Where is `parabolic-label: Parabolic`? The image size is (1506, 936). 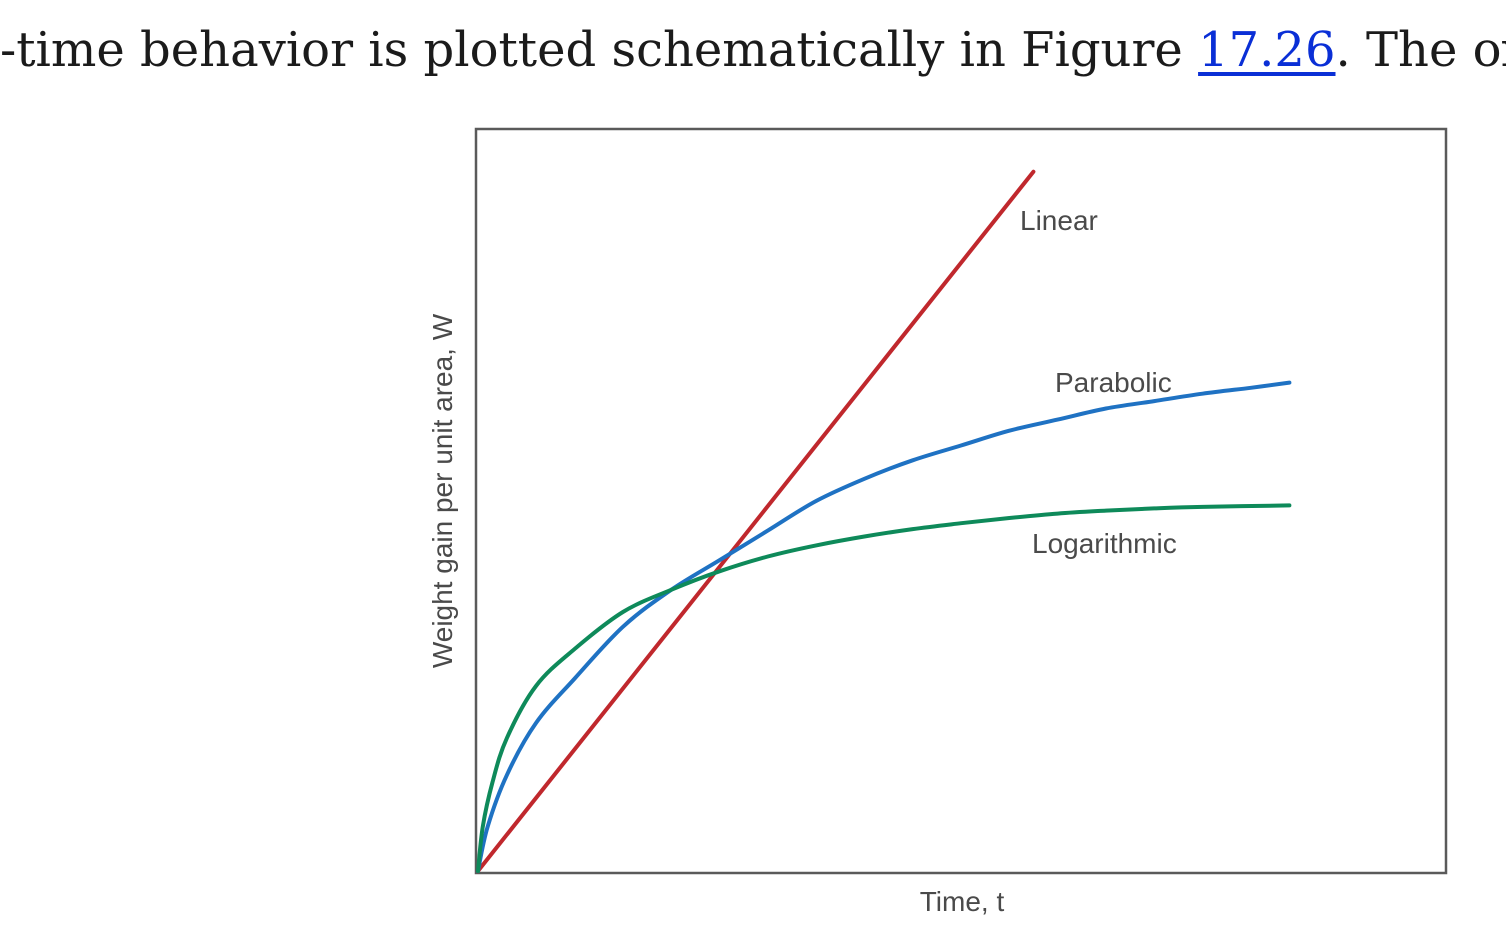
parabolic-label: Parabolic is located at coordinates (1113, 382).